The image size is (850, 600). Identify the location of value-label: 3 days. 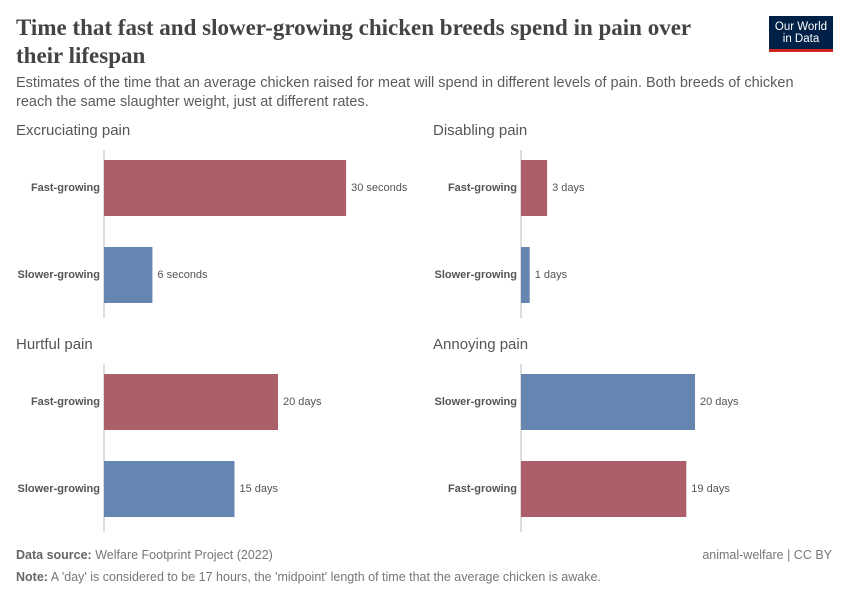
(568, 188).